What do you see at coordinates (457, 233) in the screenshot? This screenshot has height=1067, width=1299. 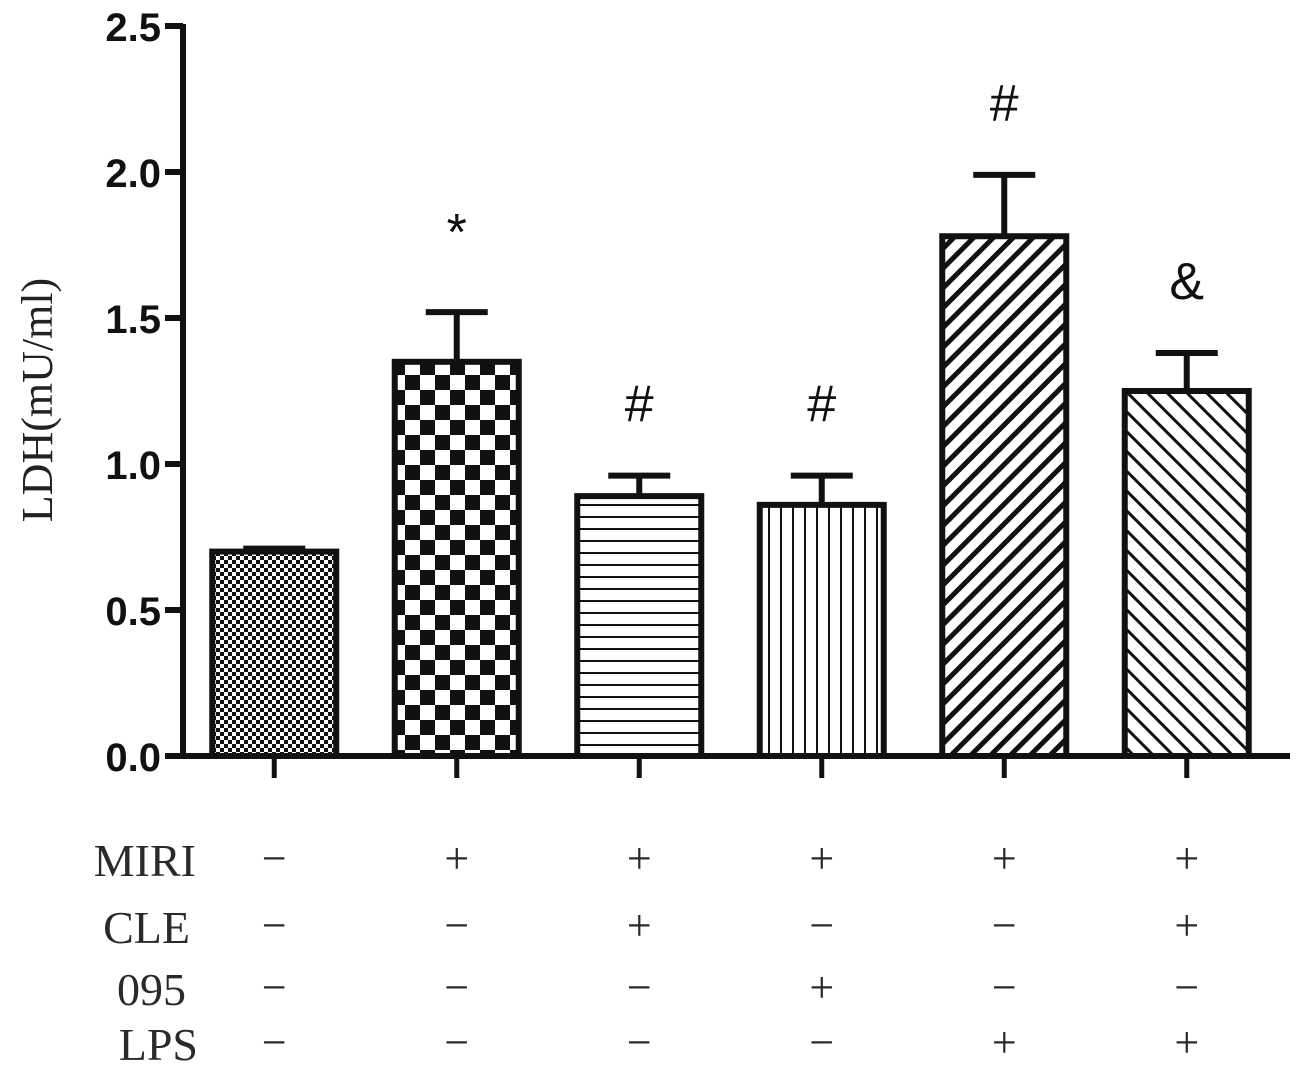 I see `significance-annotation: *` at bounding box center [457, 233].